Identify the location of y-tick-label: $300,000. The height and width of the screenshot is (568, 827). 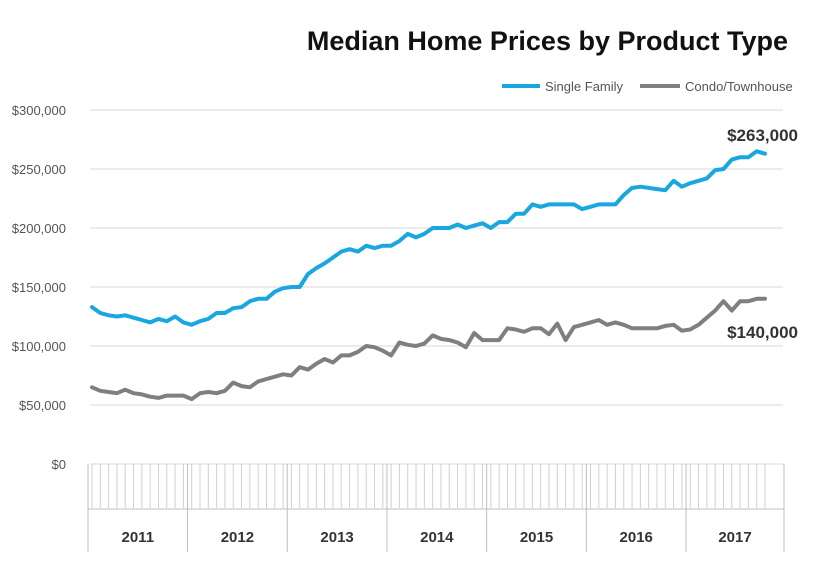
(39, 110).